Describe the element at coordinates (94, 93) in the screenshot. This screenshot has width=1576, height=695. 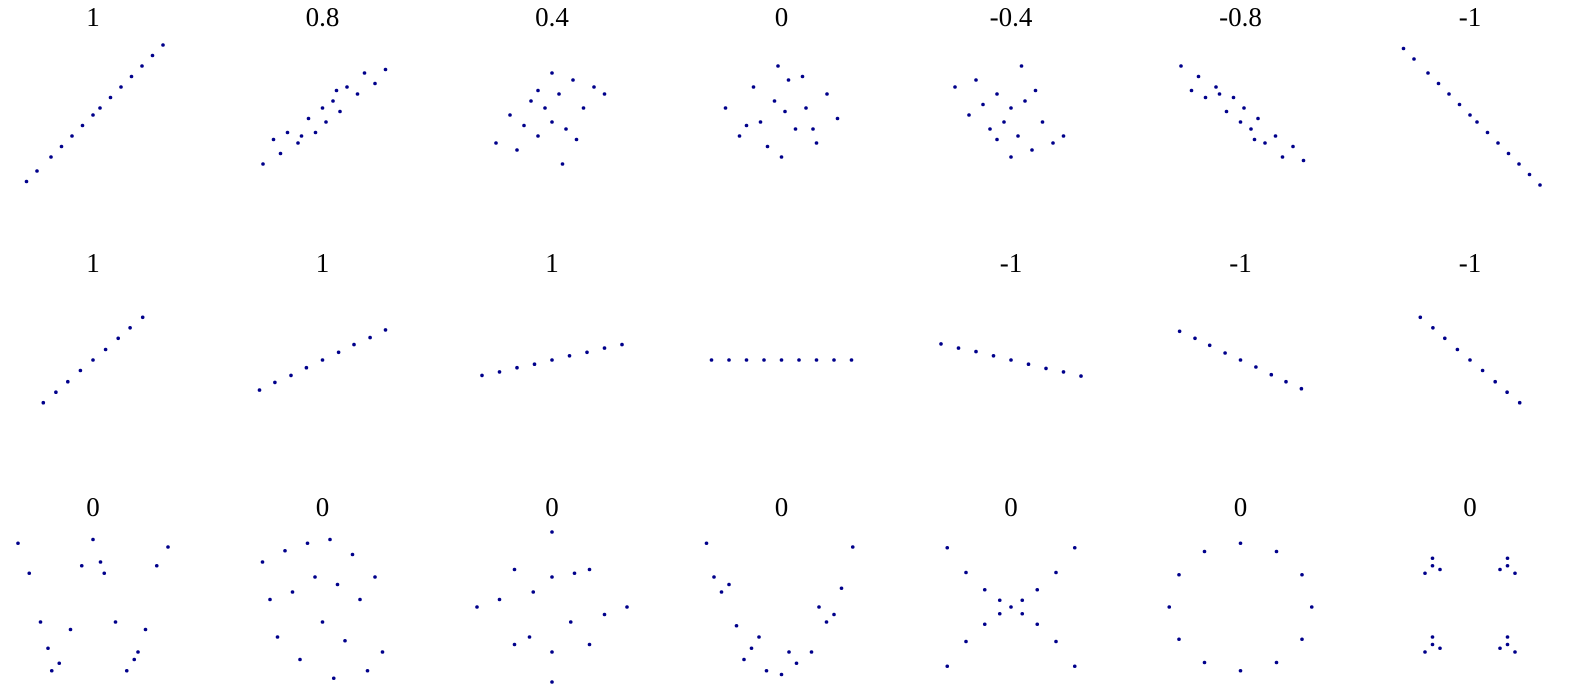
I see `panel: 1` at that location.